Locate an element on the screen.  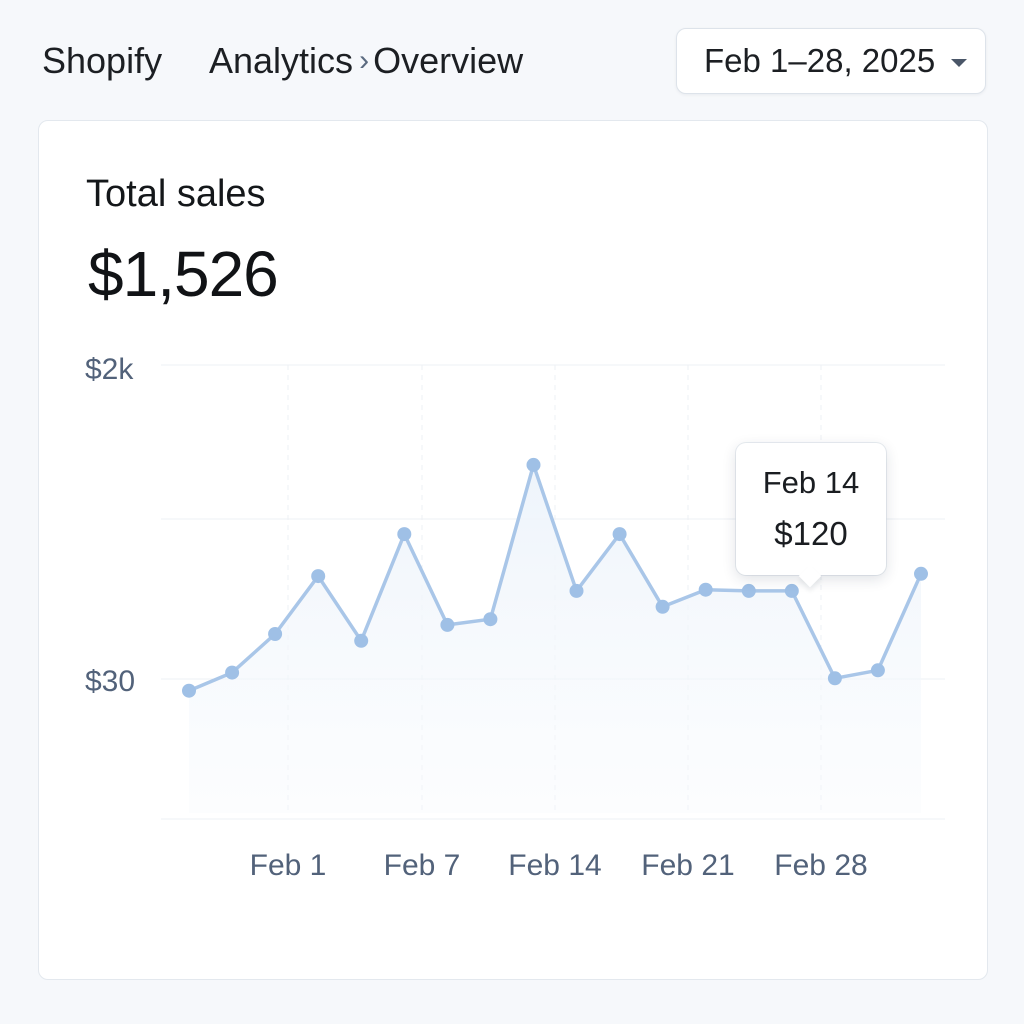
y-tick-label: $2k is located at coordinates (109, 369).